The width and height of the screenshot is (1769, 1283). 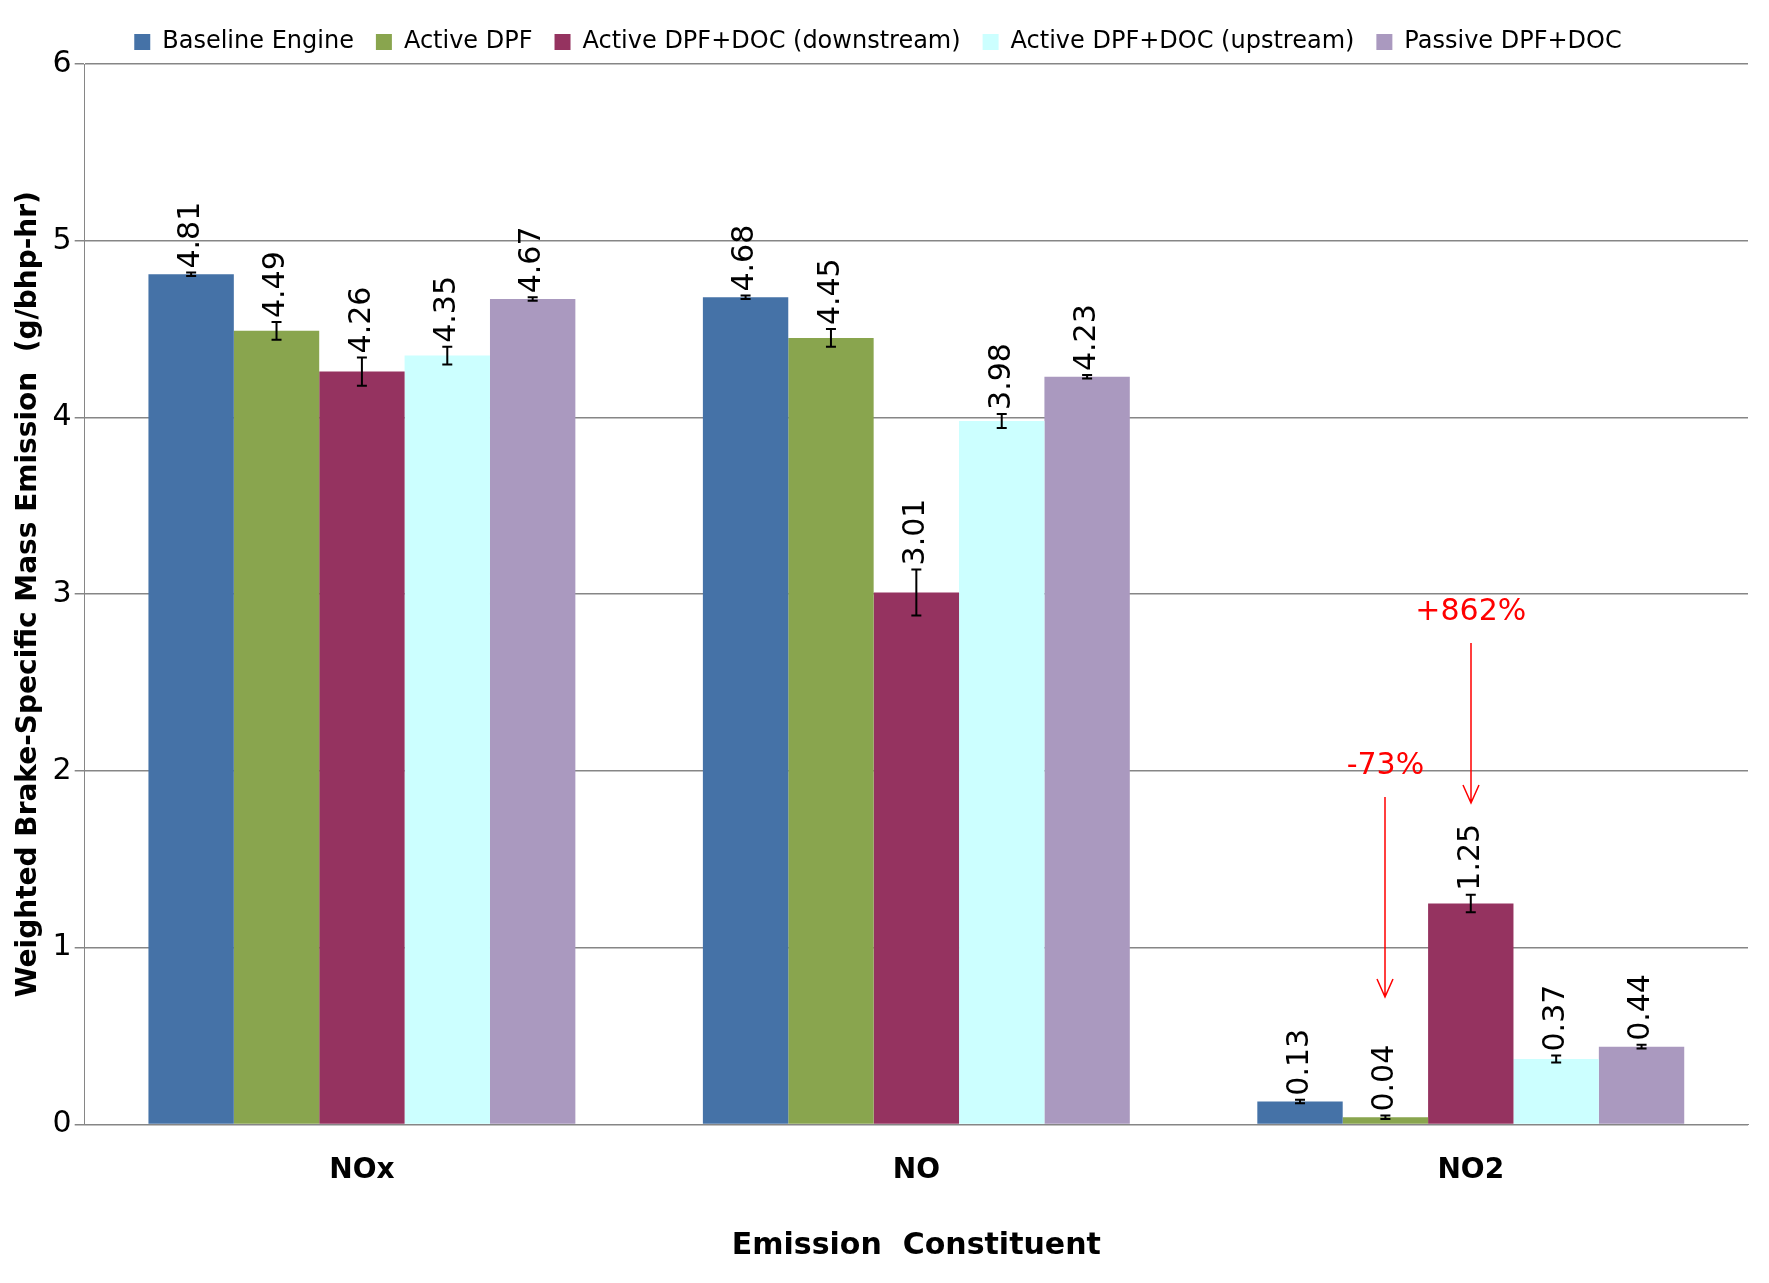 I want to click on y-tick-label: 0, so click(x=62, y=1122).